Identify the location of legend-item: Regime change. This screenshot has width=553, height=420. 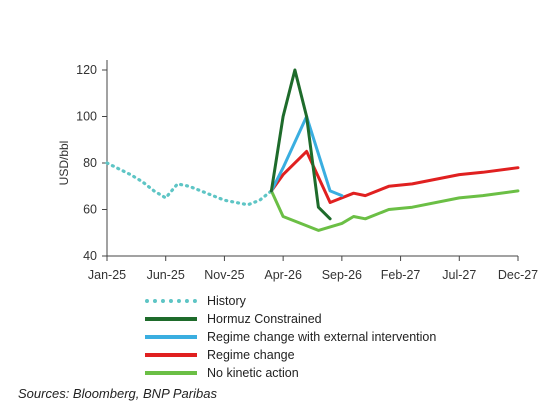
(290, 355).